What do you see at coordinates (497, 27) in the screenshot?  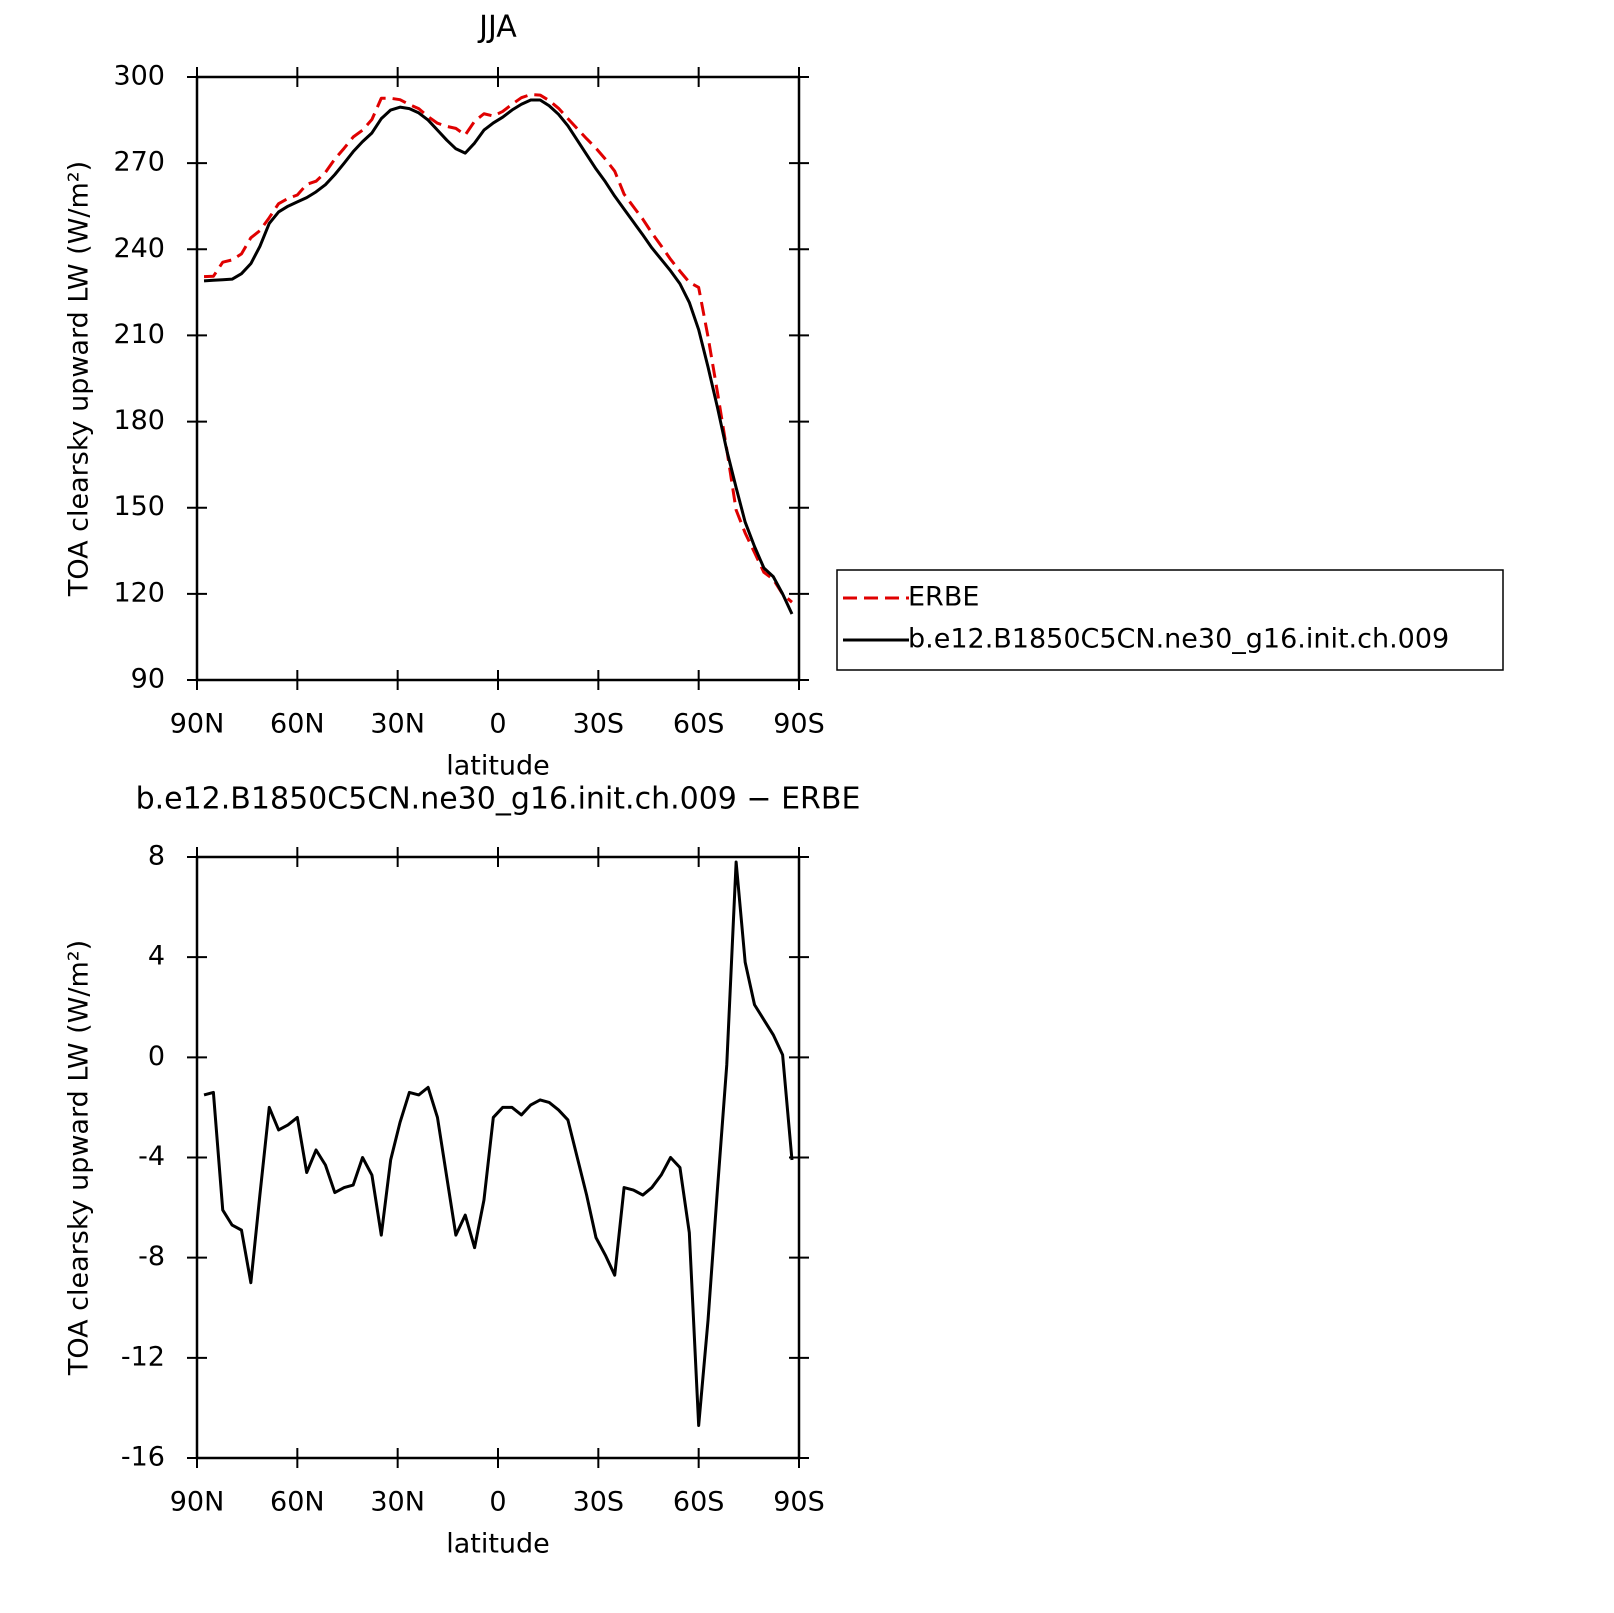 I see `chart-title: JJA` at bounding box center [497, 27].